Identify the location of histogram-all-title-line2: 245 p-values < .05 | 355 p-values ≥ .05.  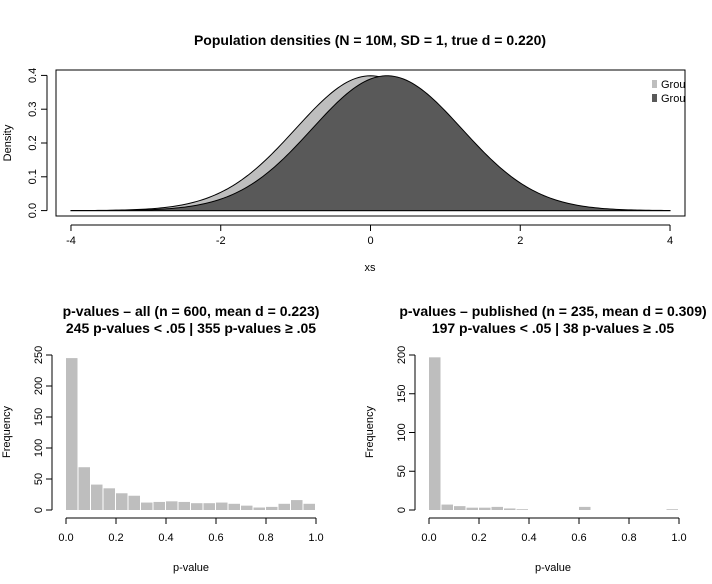
(191, 328).